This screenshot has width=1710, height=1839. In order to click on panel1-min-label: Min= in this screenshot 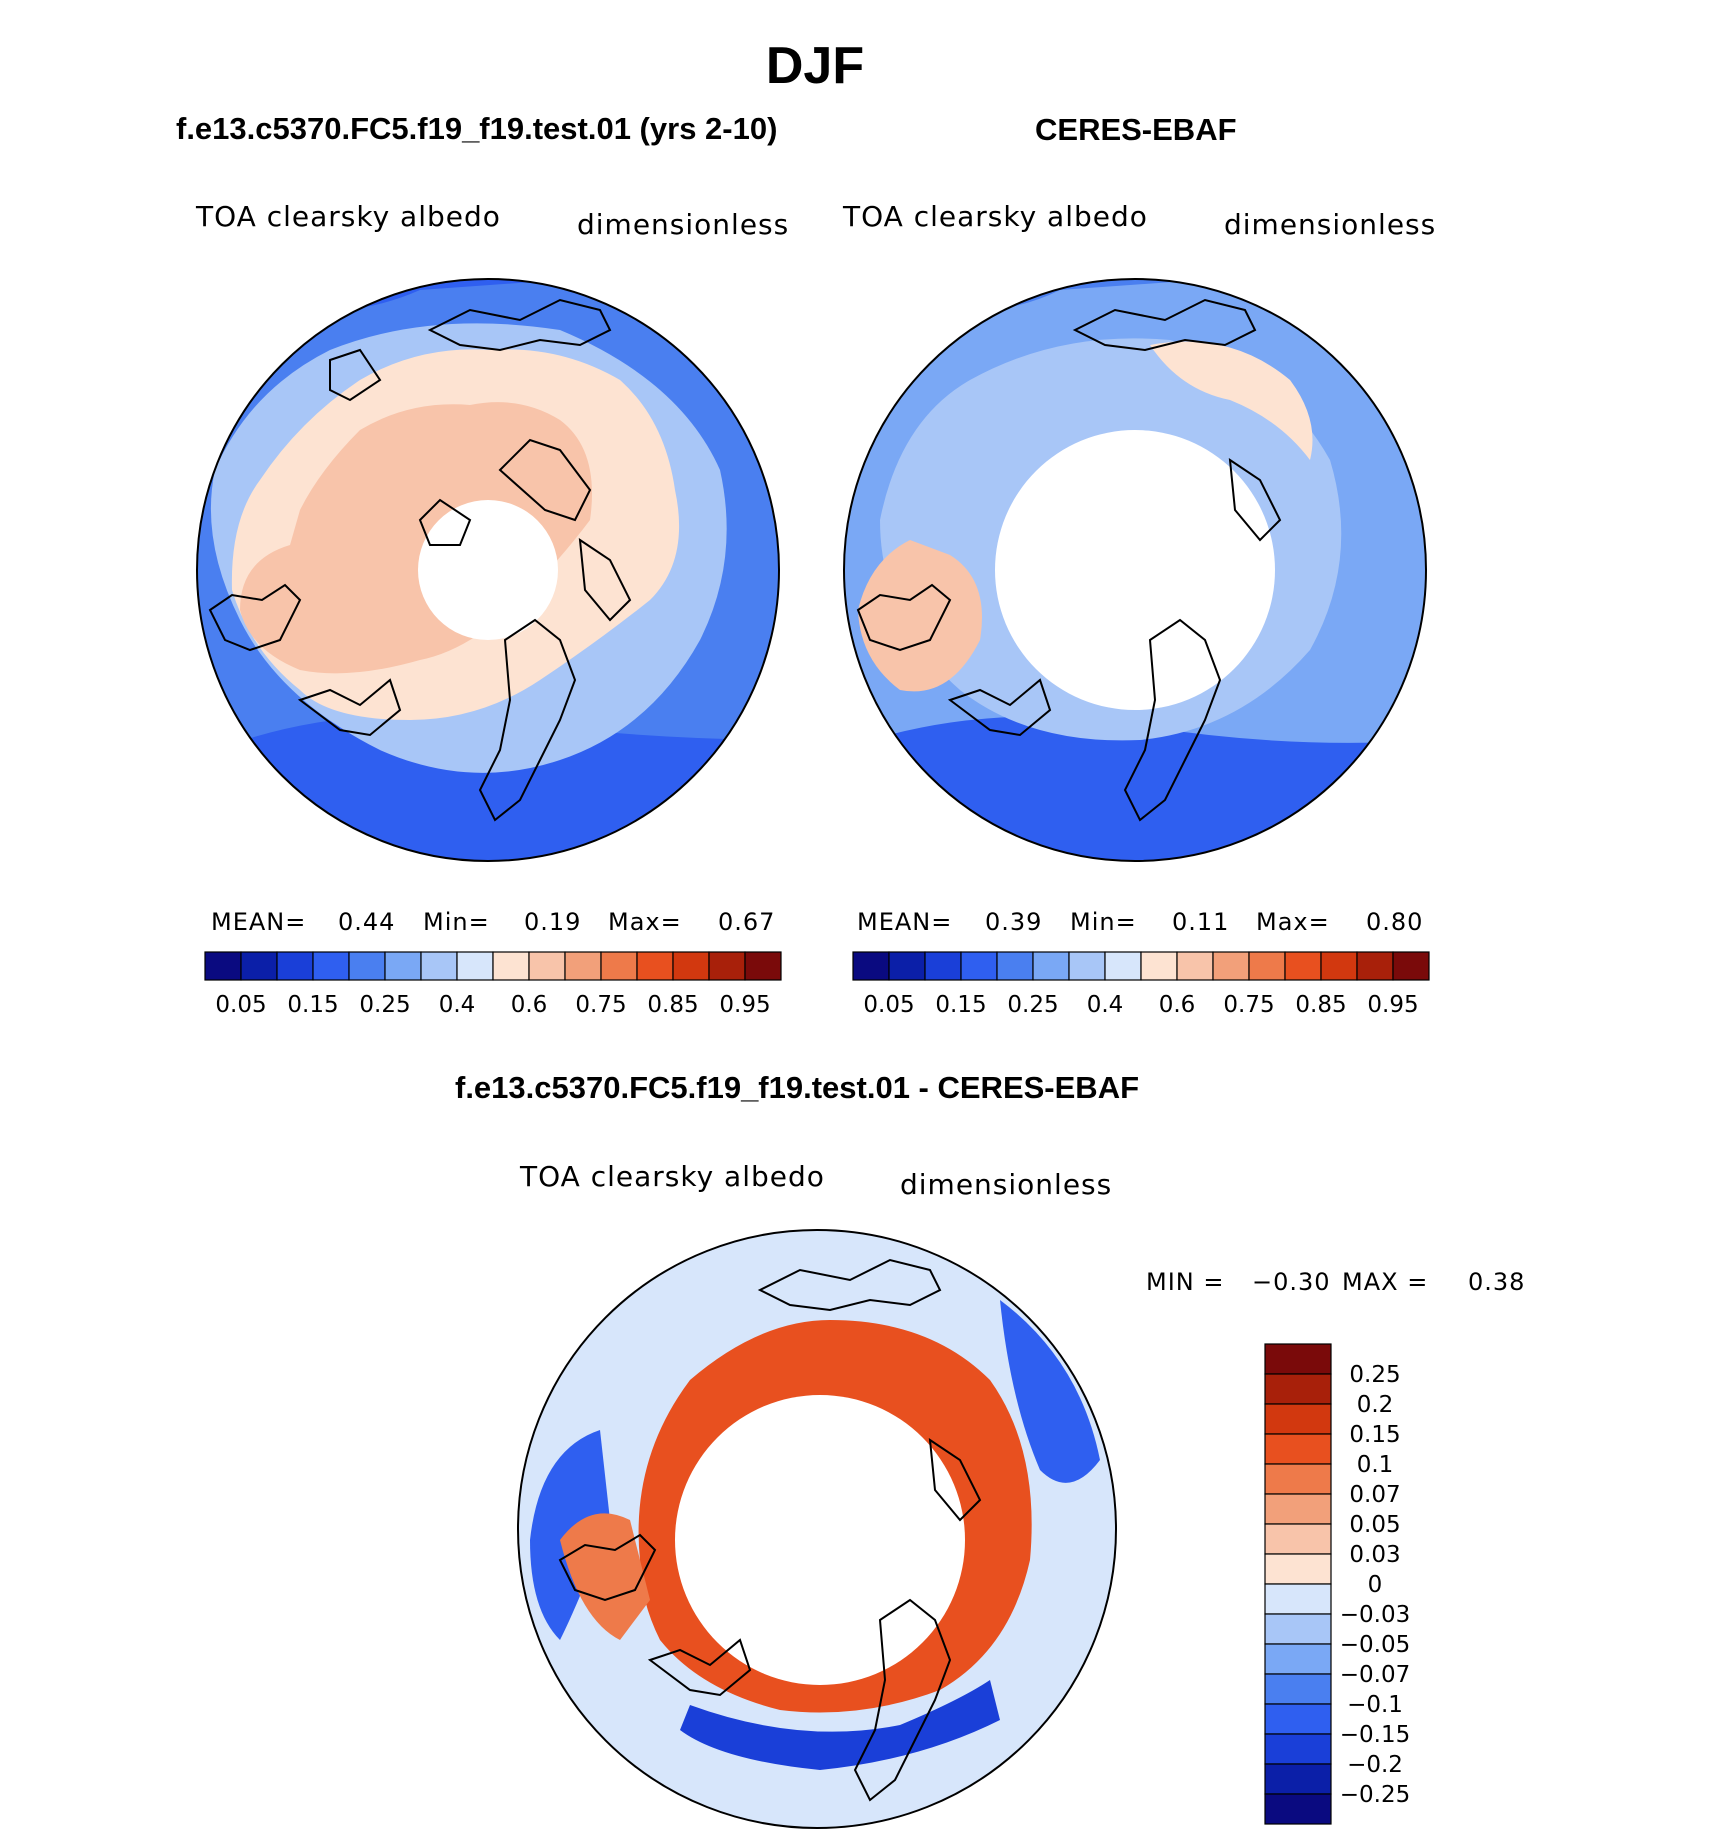, I will do `click(456, 922)`.